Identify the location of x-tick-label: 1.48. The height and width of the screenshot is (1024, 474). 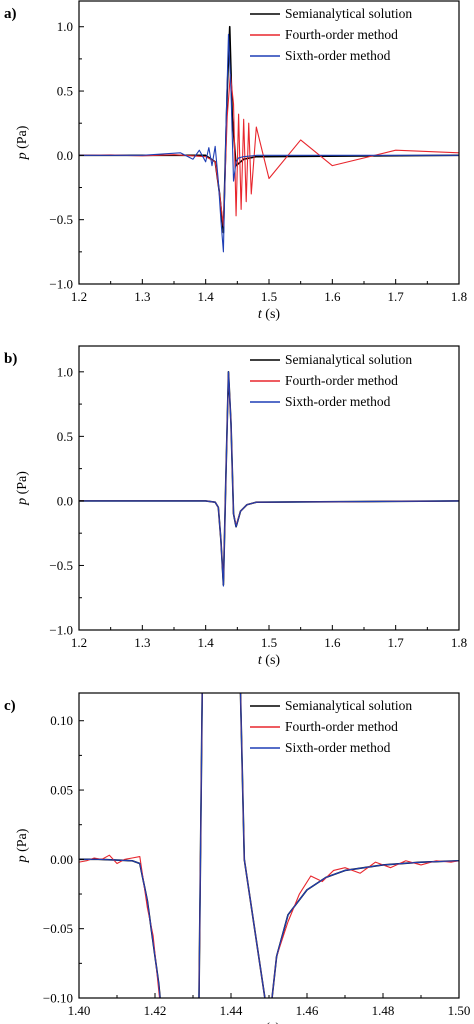
(383, 1010).